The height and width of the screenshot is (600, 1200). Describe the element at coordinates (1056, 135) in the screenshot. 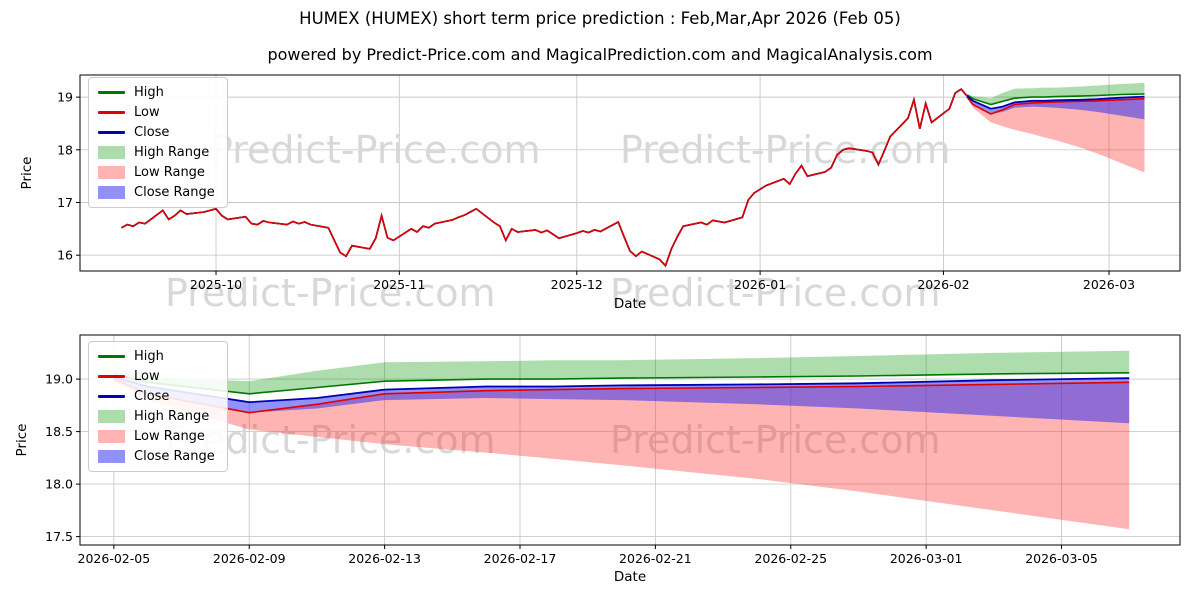

I see `low-range-band` at that location.